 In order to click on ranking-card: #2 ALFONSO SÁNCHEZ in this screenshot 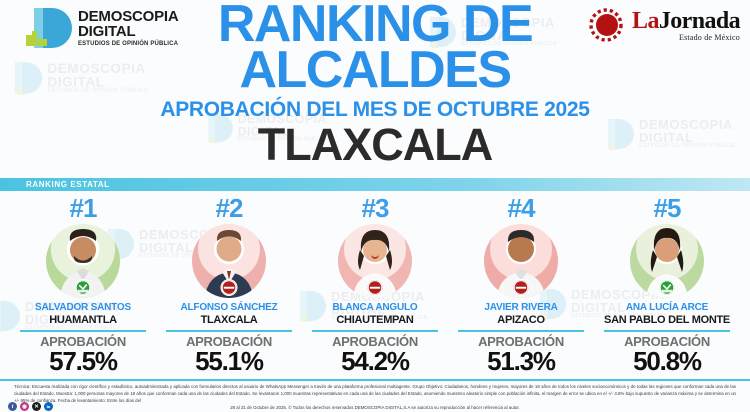, I will do `click(229, 285)`.